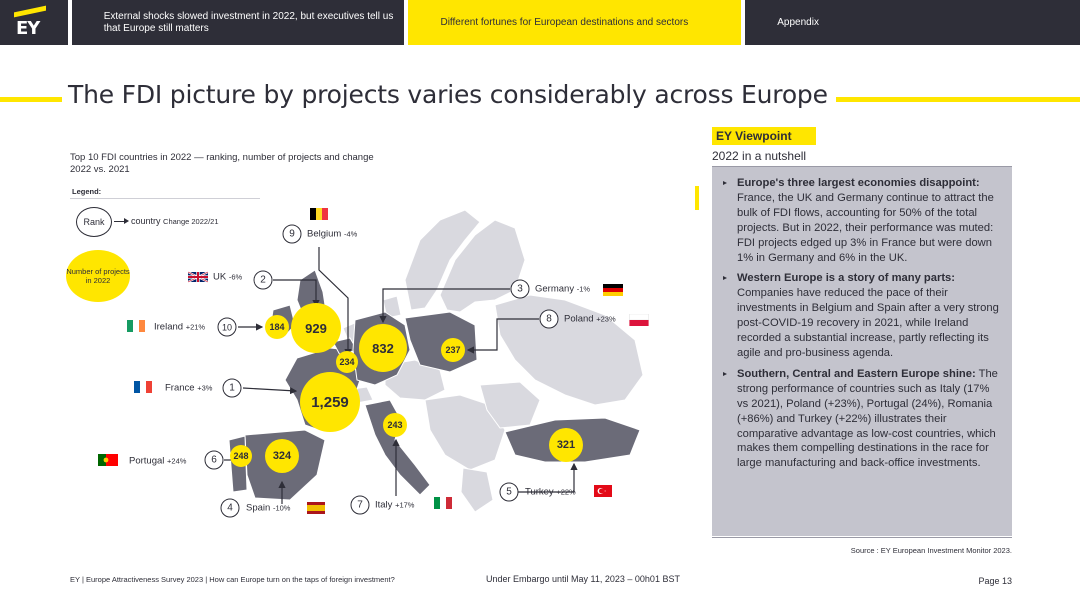 This screenshot has width=1080, height=607. What do you see at coordinates (143, 387) in the screenshot?
I see `flag-france-icon` at bounding box center [143, 387].